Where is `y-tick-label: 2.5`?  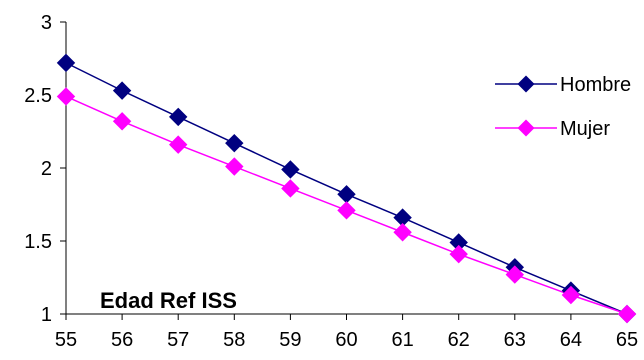 y-tick-label: 2.5 is located at coordinates (38, 96).